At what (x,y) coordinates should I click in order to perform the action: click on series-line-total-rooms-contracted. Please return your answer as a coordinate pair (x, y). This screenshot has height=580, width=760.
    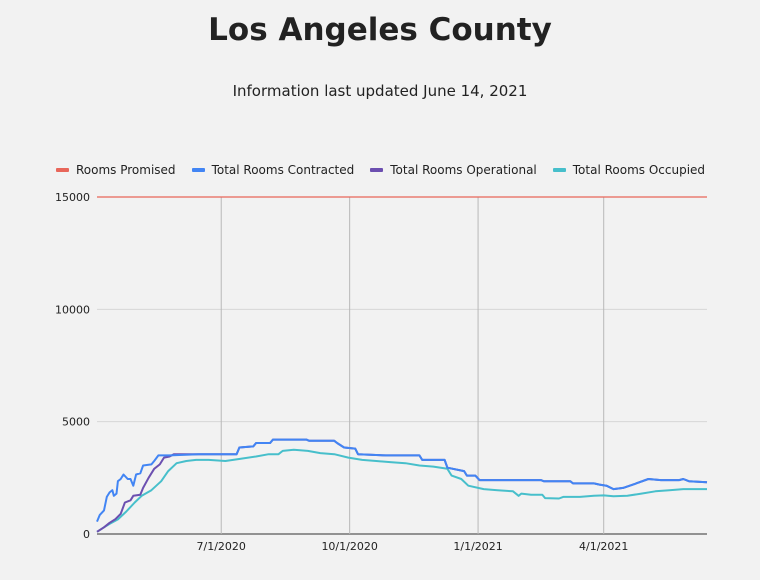
    Looking at the image, I should click on (402, 480).